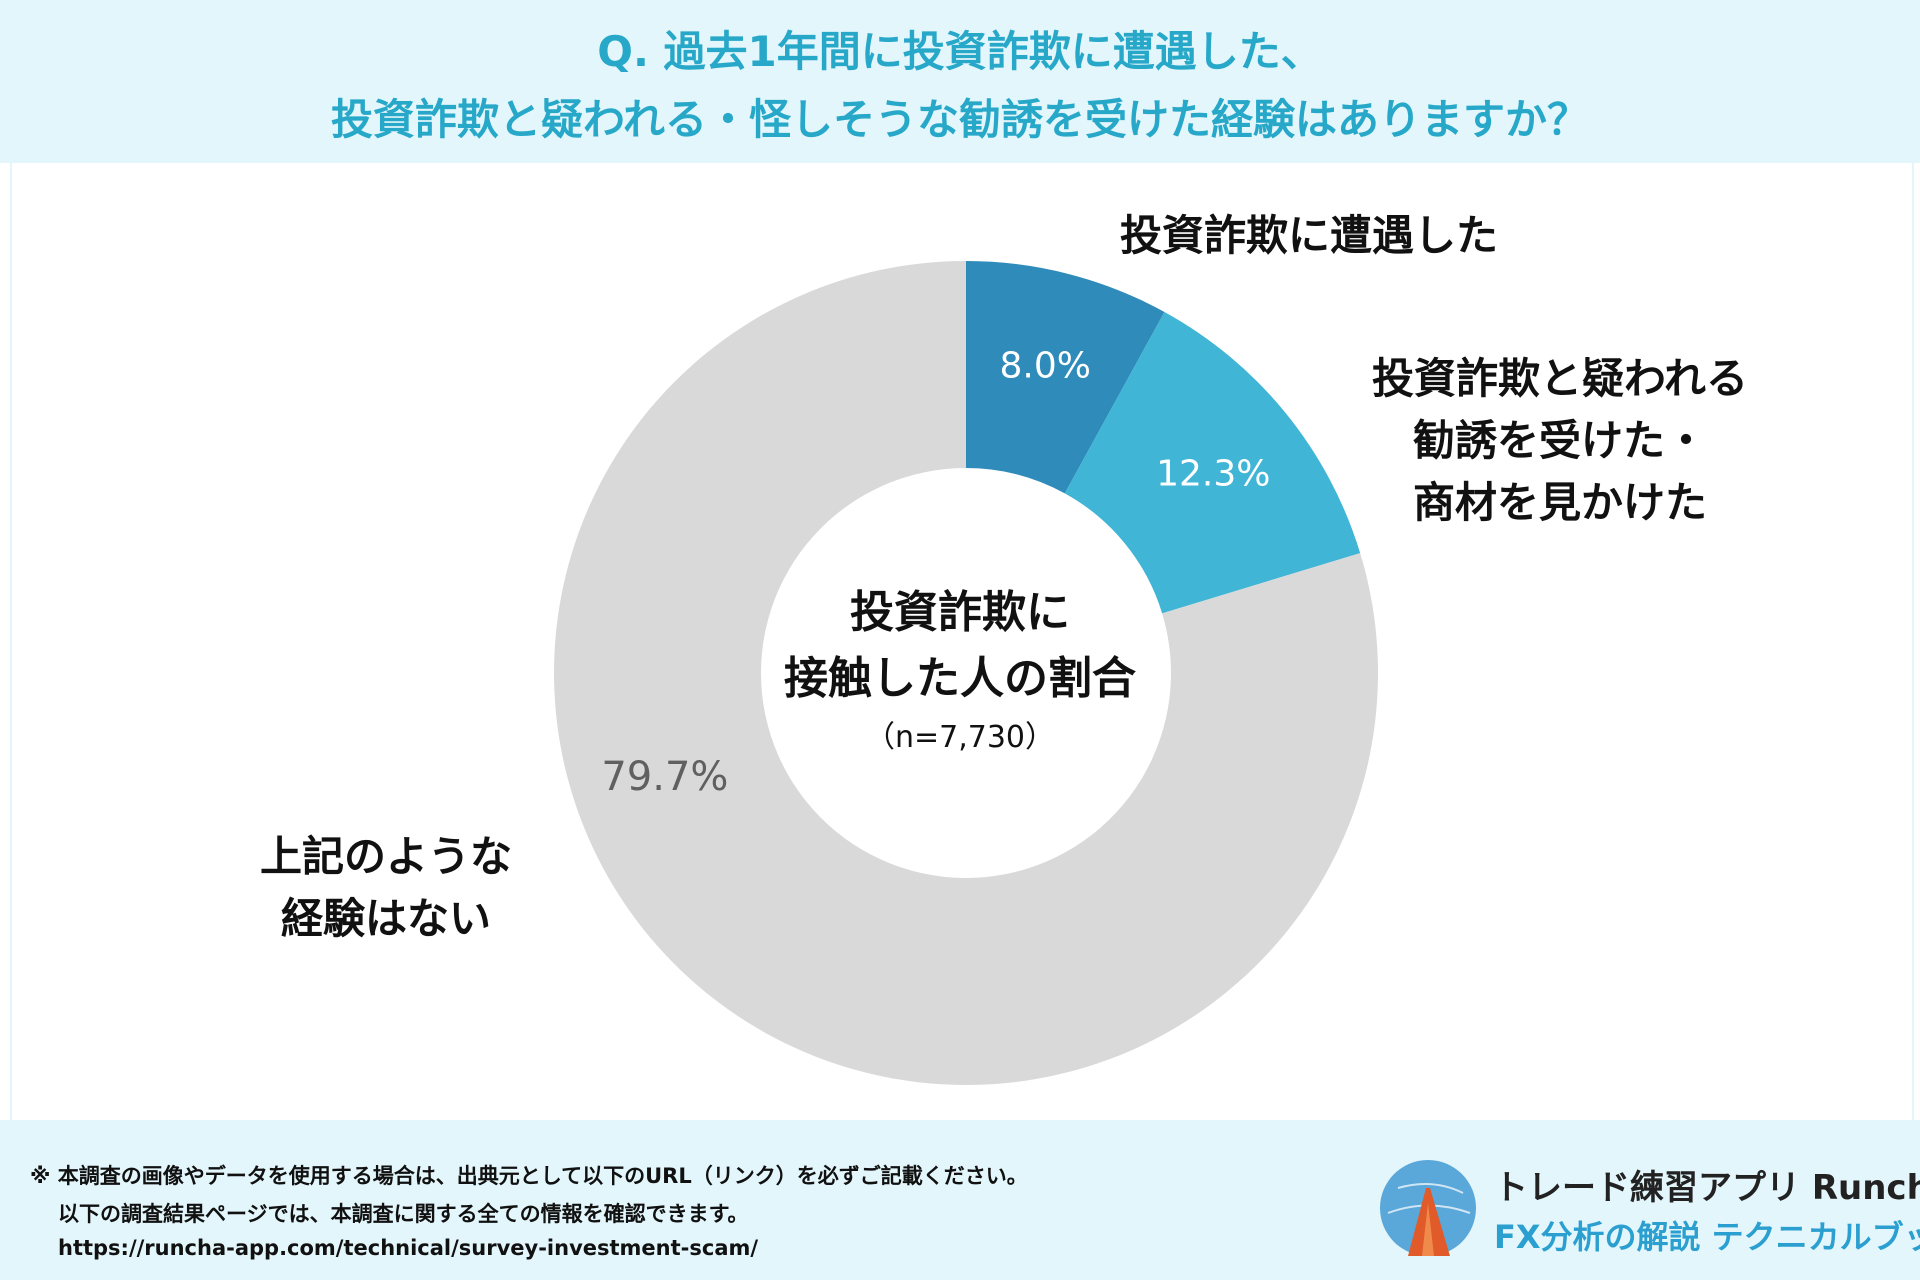  I want to click on center-title-line: 接触した人の割合, so click(960, 678).